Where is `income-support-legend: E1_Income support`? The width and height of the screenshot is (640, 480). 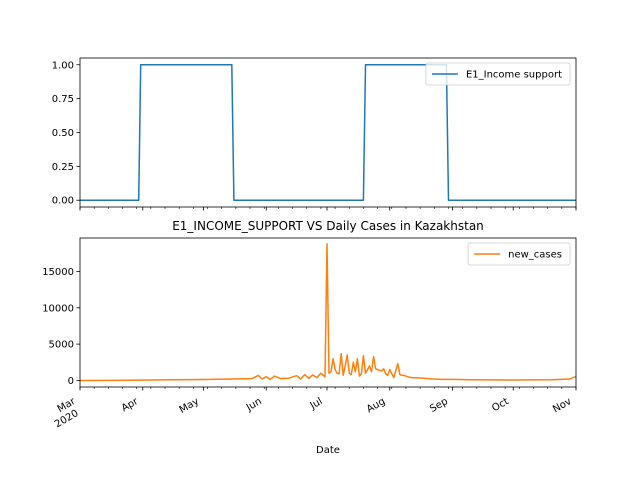 income-support-legend: E1_Income support is located at coordinates (498, 74).